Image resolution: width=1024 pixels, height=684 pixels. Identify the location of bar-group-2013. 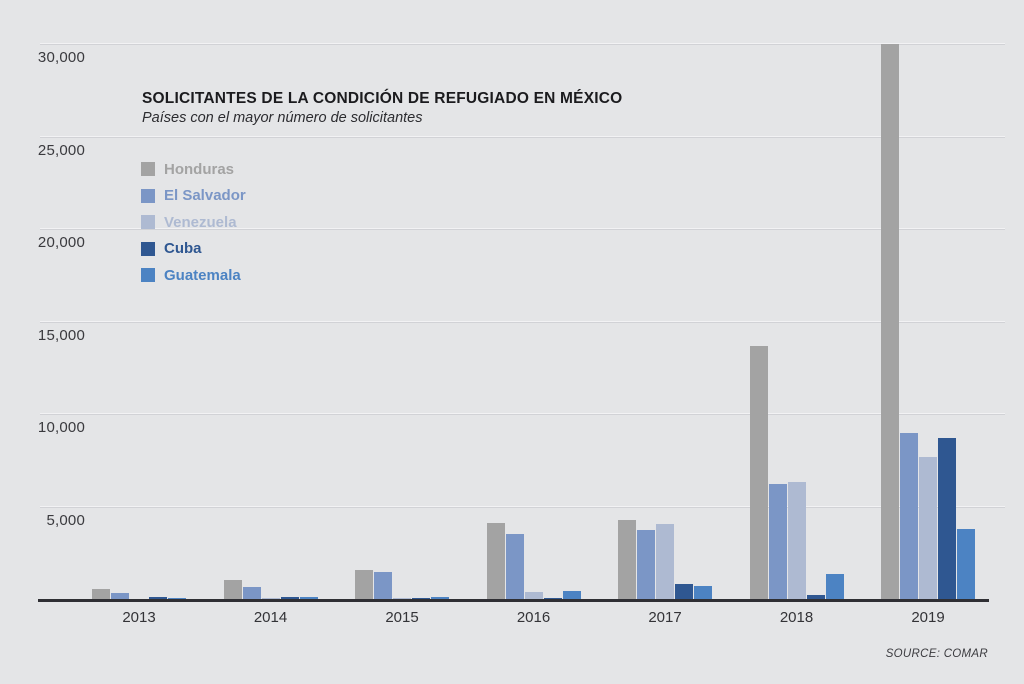
(139, 321).